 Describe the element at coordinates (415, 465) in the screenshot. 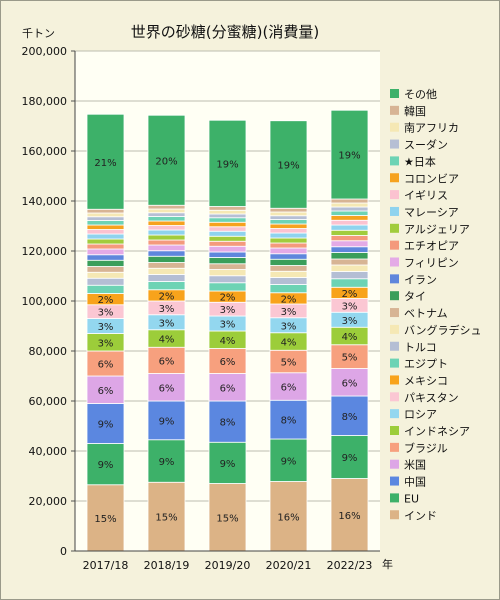

I see `legend-label: 米国` at that location.